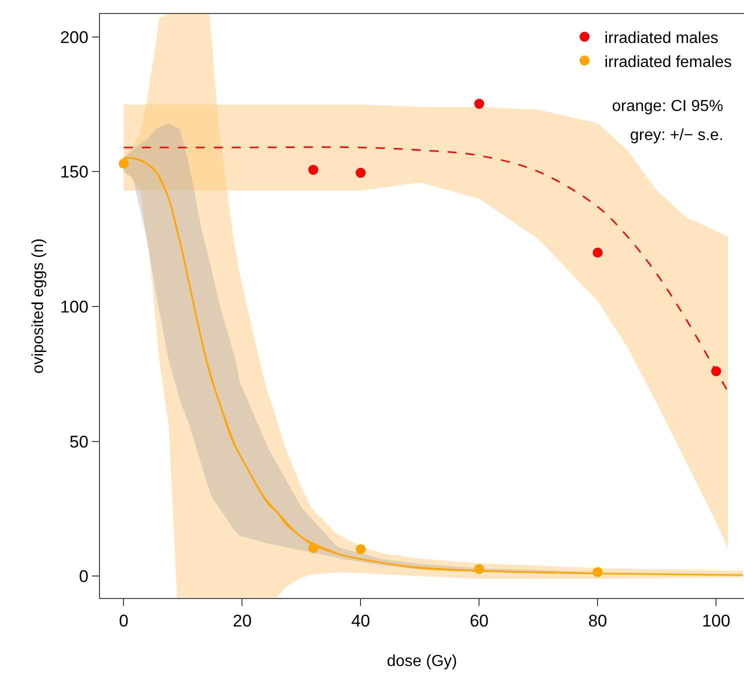  I want to click on legend-label: irradiated males, so click(661, 38).